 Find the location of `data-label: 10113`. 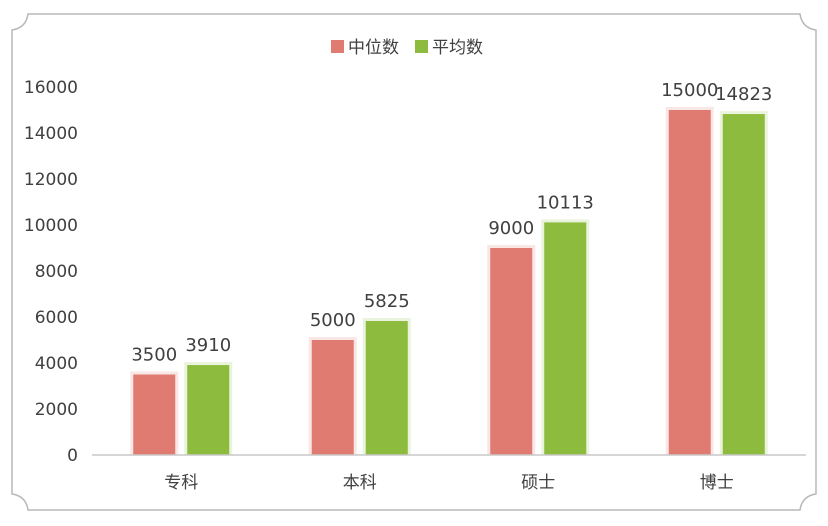

data-label: 10113 is located at coordinates (565, 202).